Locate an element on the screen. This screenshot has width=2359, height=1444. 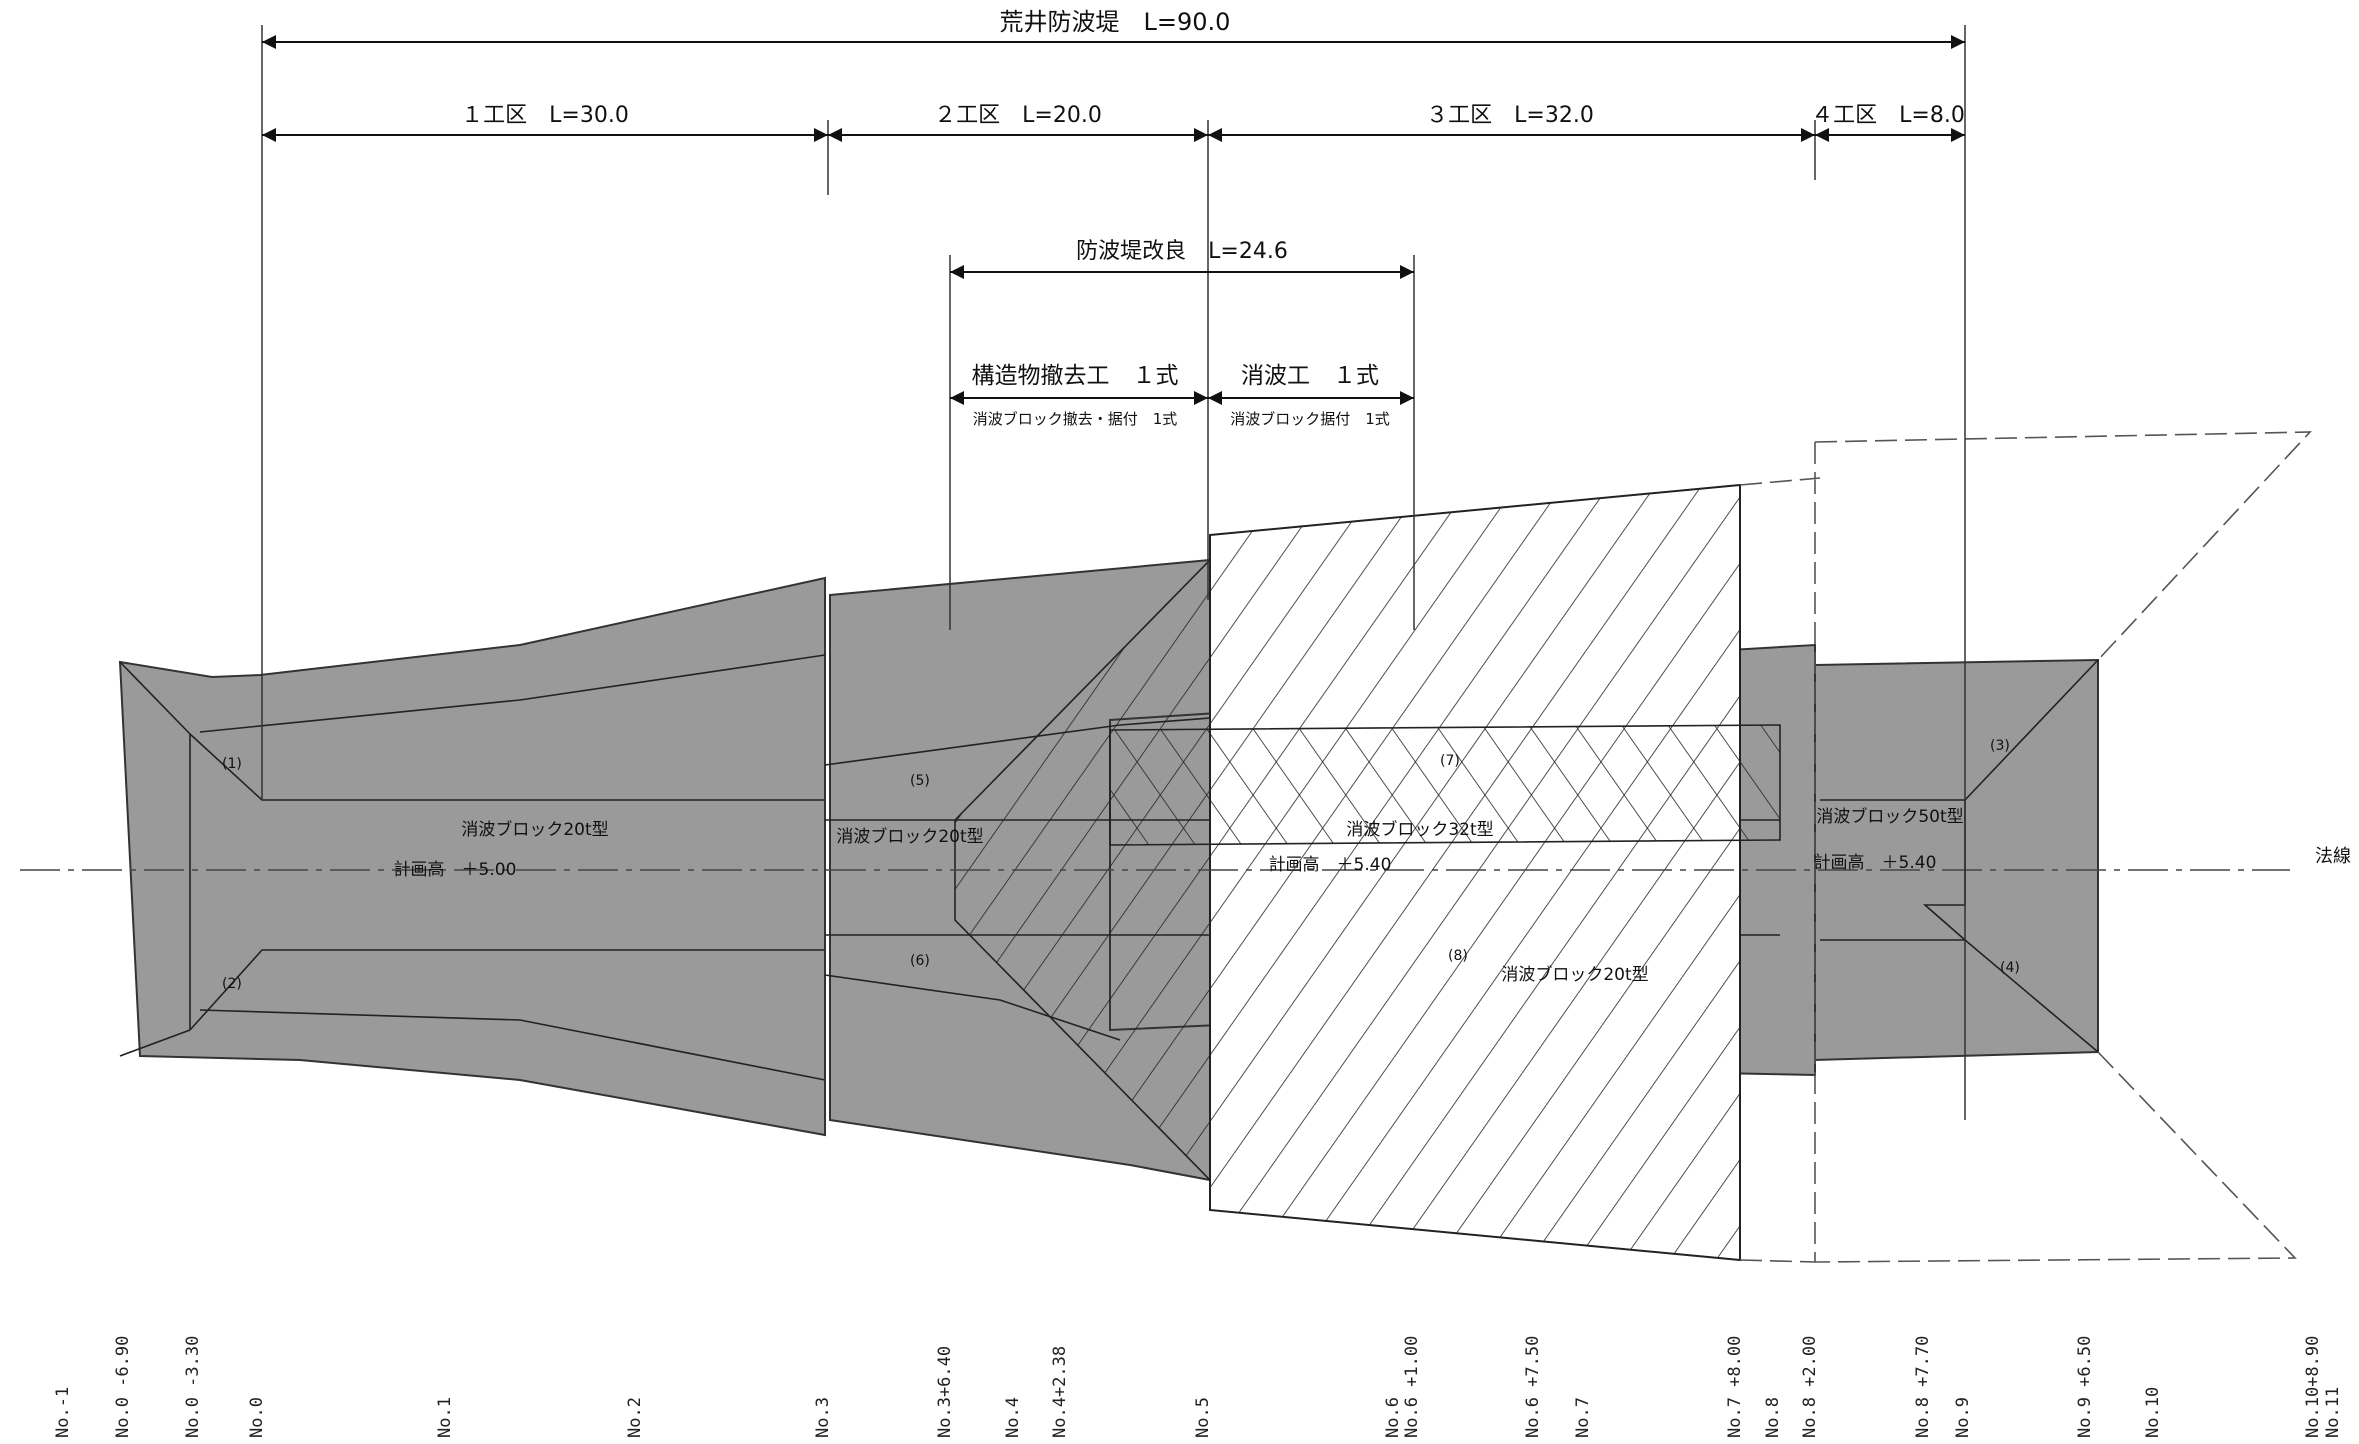
point-2: (2) is located at coordinates (232, 984).